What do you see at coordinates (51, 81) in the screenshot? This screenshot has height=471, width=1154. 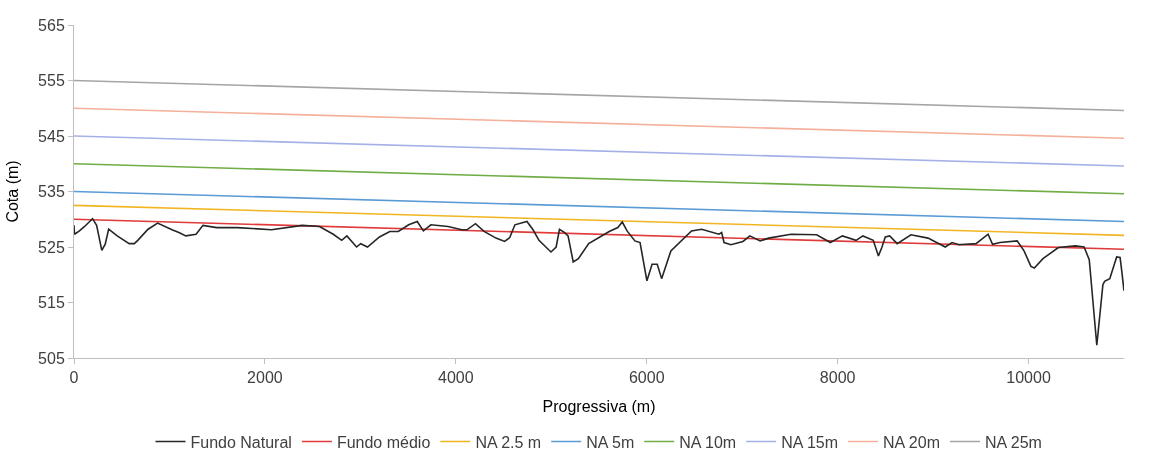 I see `y-tick-label: 555` at bounding box center [51, 81].